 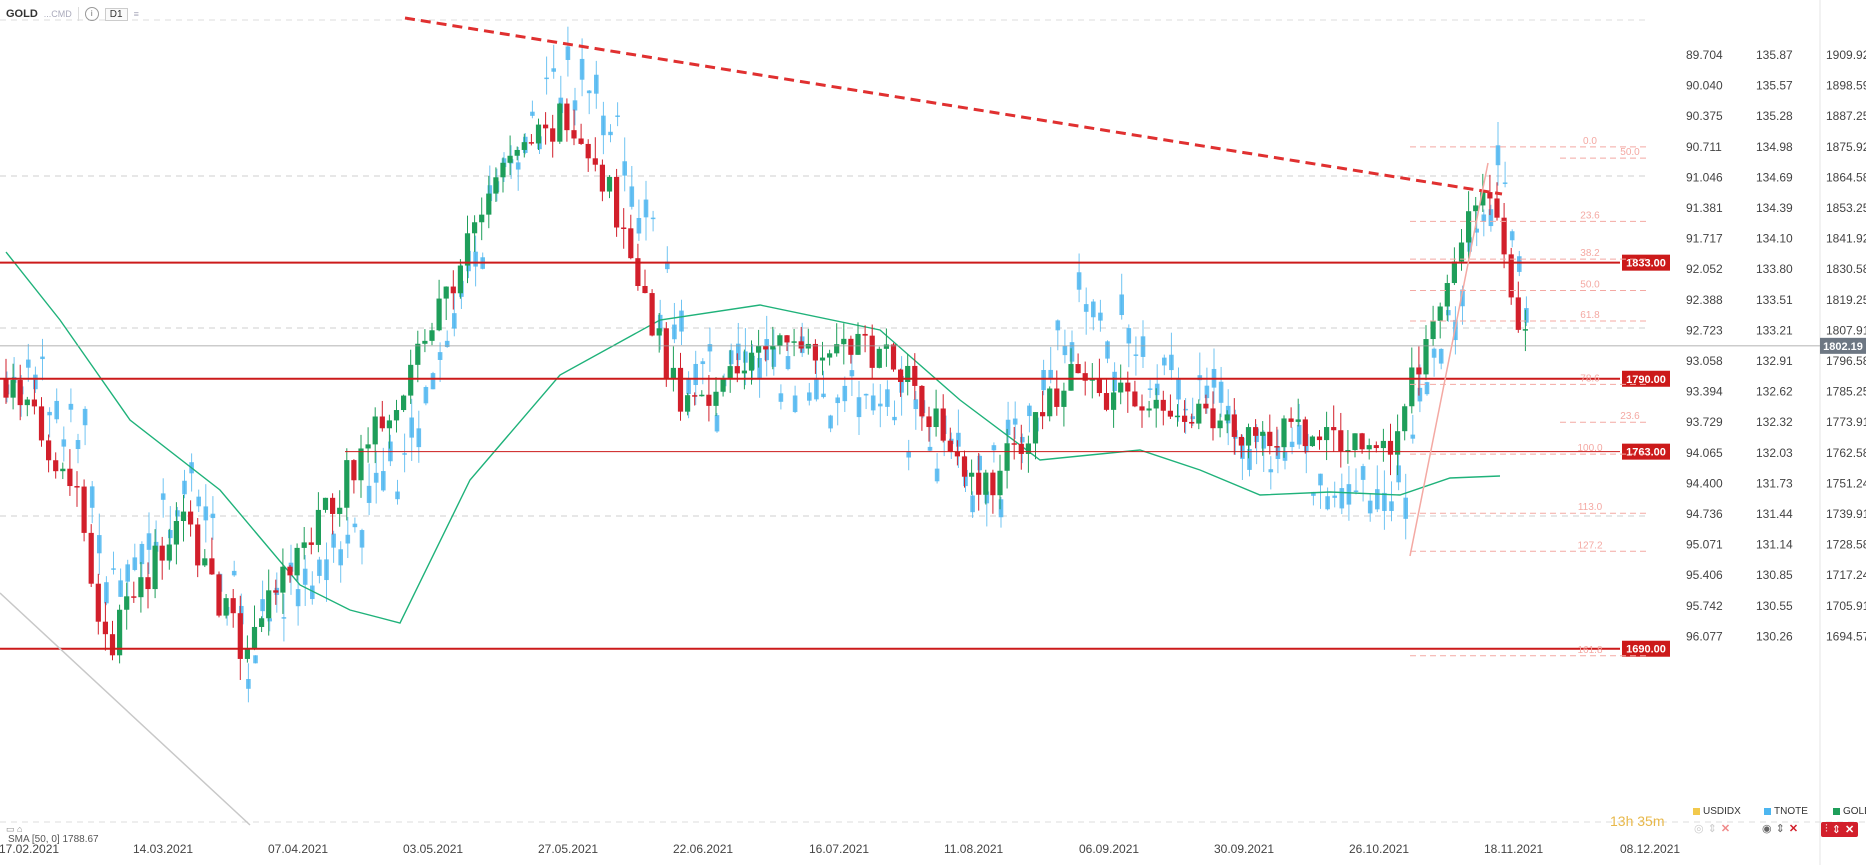 What do you see at coordinates (1704, 361) in the screenshot?
I see `usdidx-tick: 93.058` at bounding box center [1704, 361].